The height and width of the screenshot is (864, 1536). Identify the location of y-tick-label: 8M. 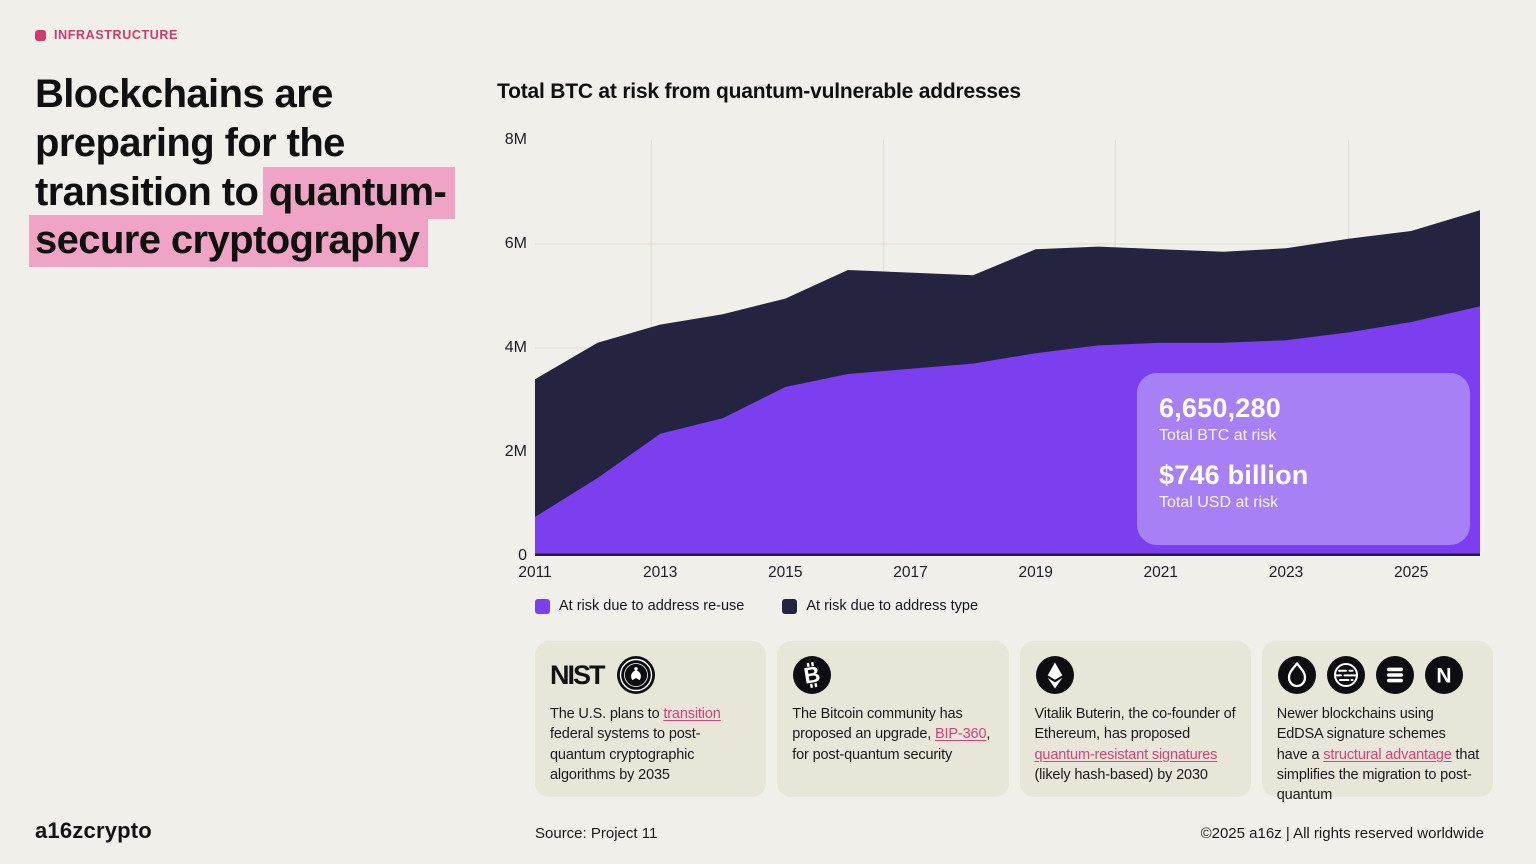
(515, 139).